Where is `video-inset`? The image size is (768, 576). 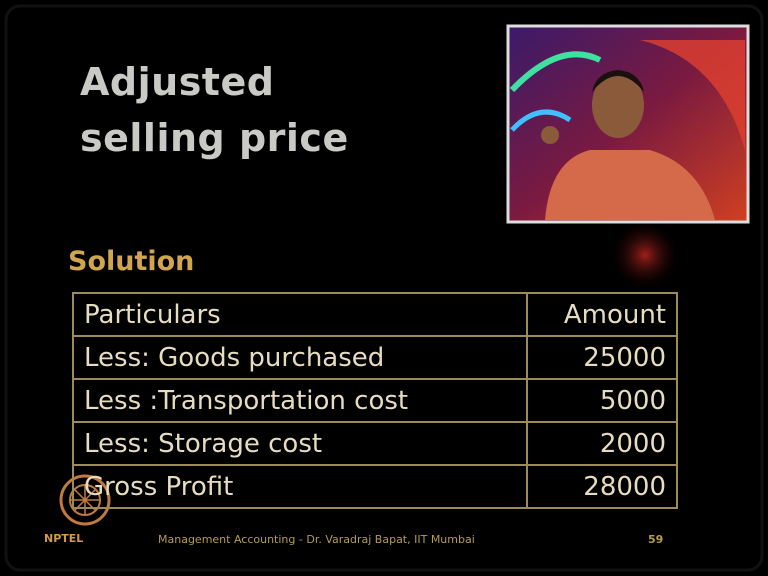 video-inset is located at coordinates (628, 124).